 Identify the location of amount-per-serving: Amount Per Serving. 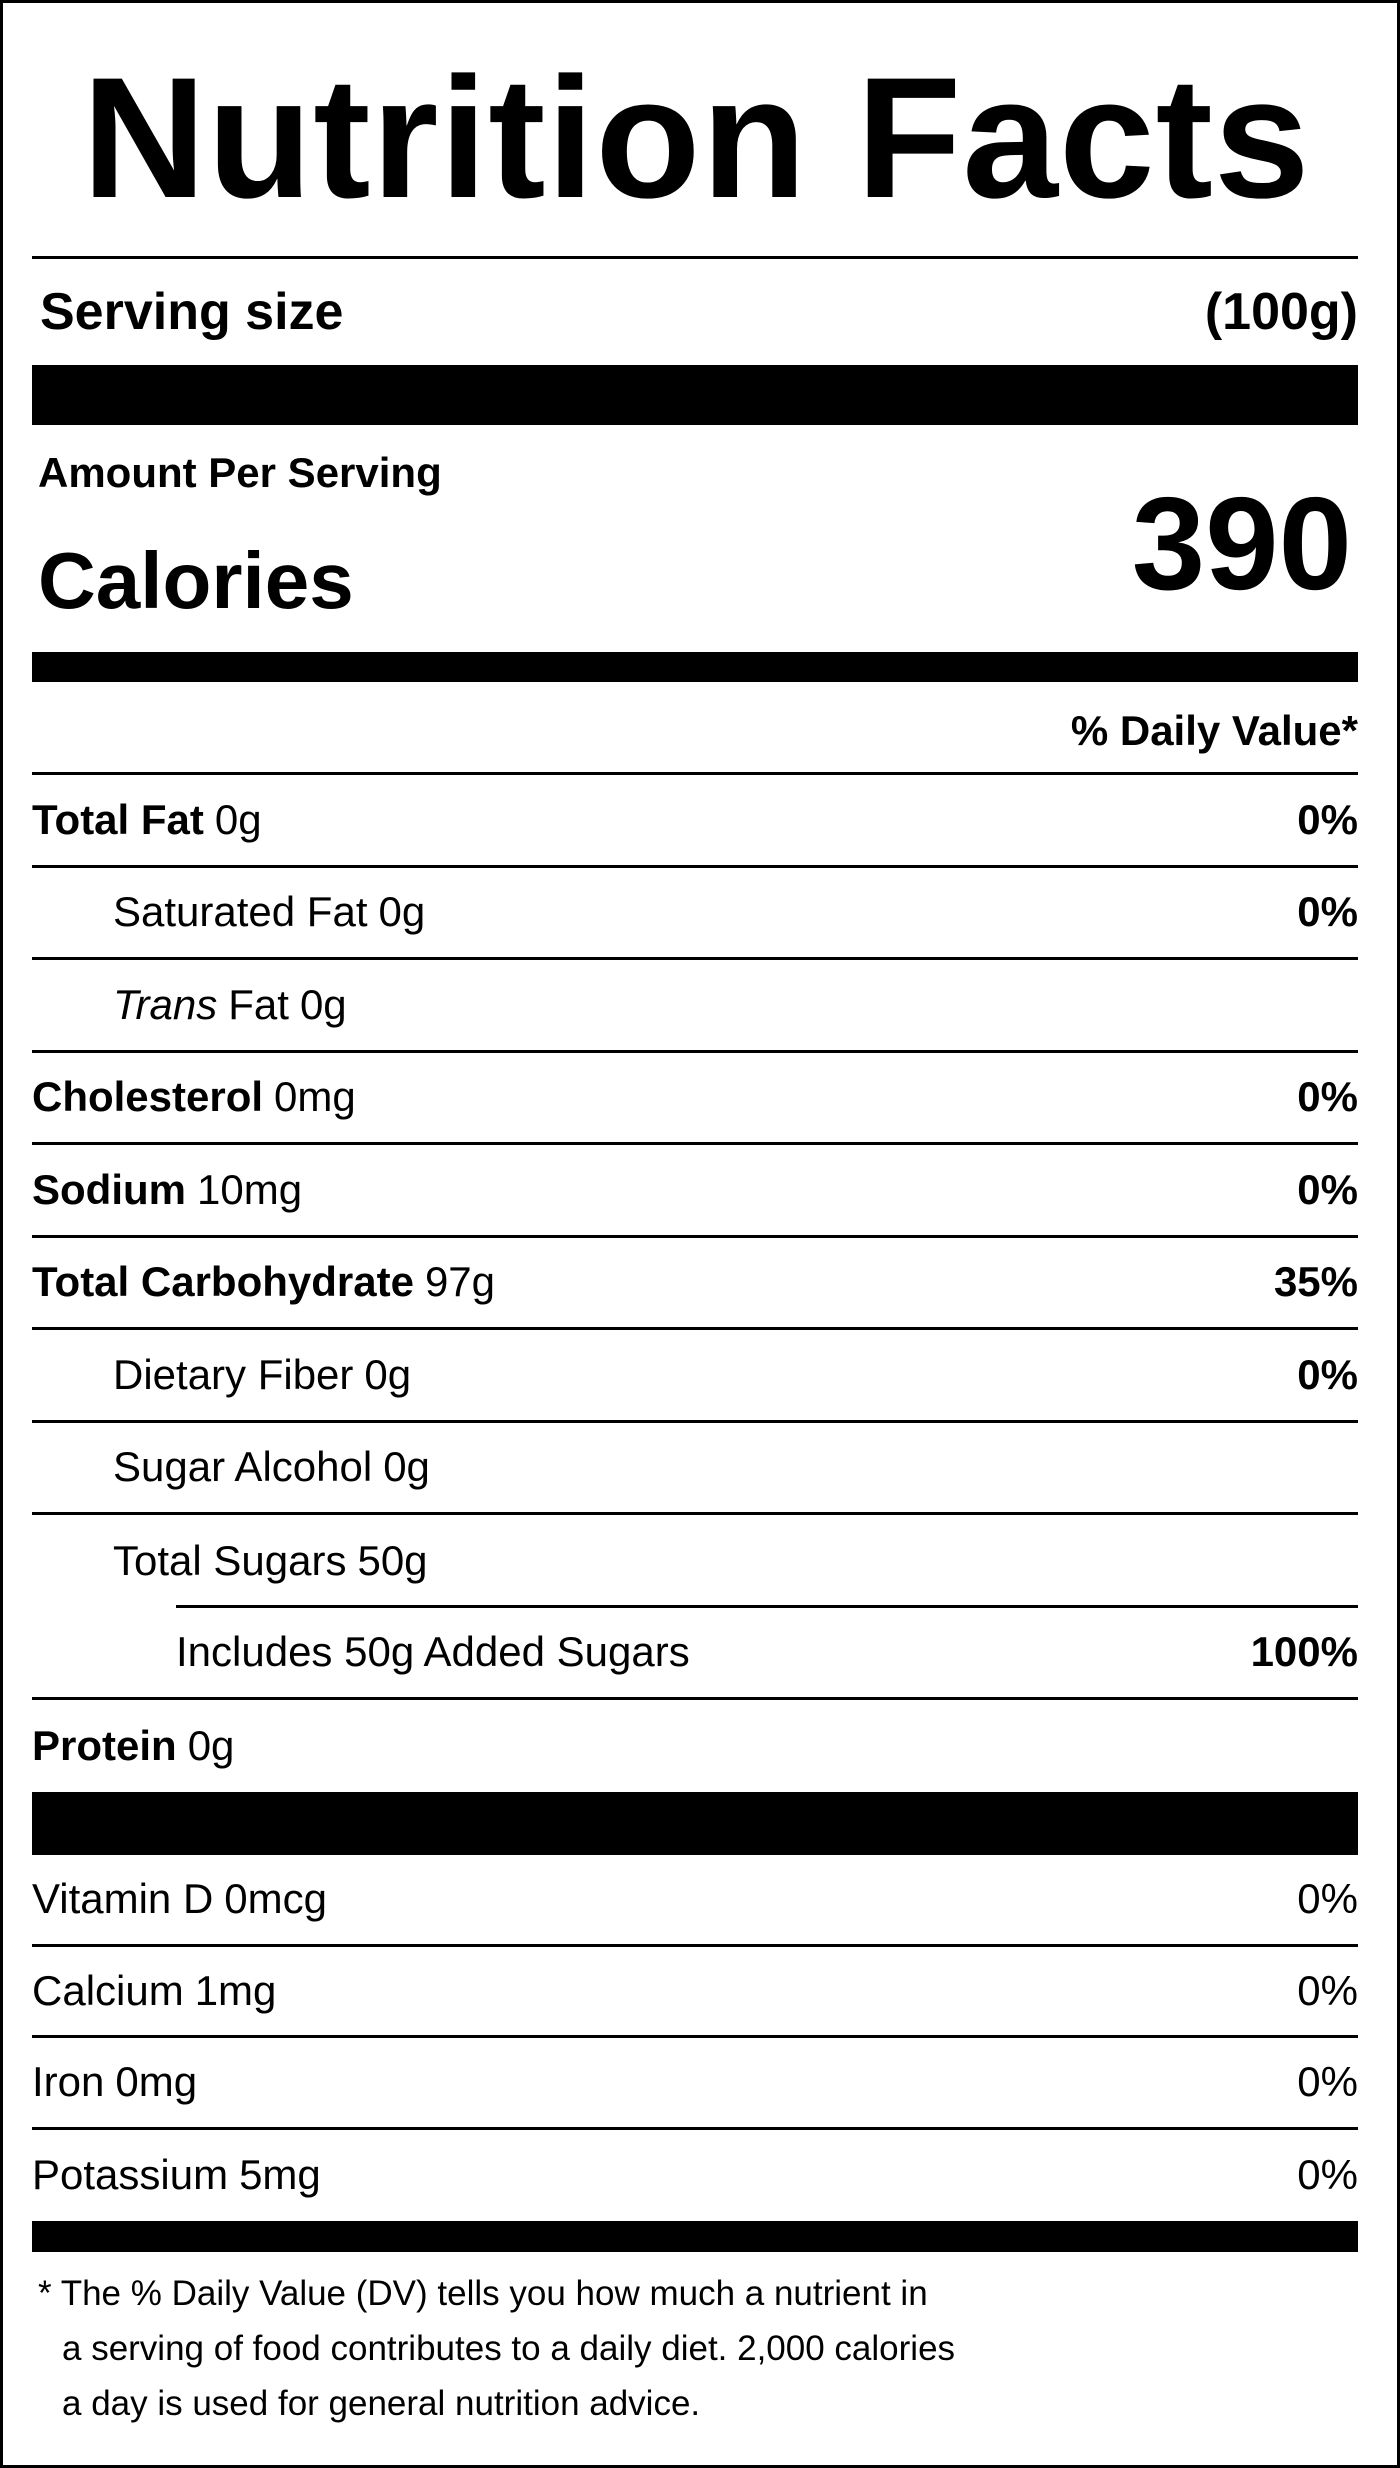
(240, 472).